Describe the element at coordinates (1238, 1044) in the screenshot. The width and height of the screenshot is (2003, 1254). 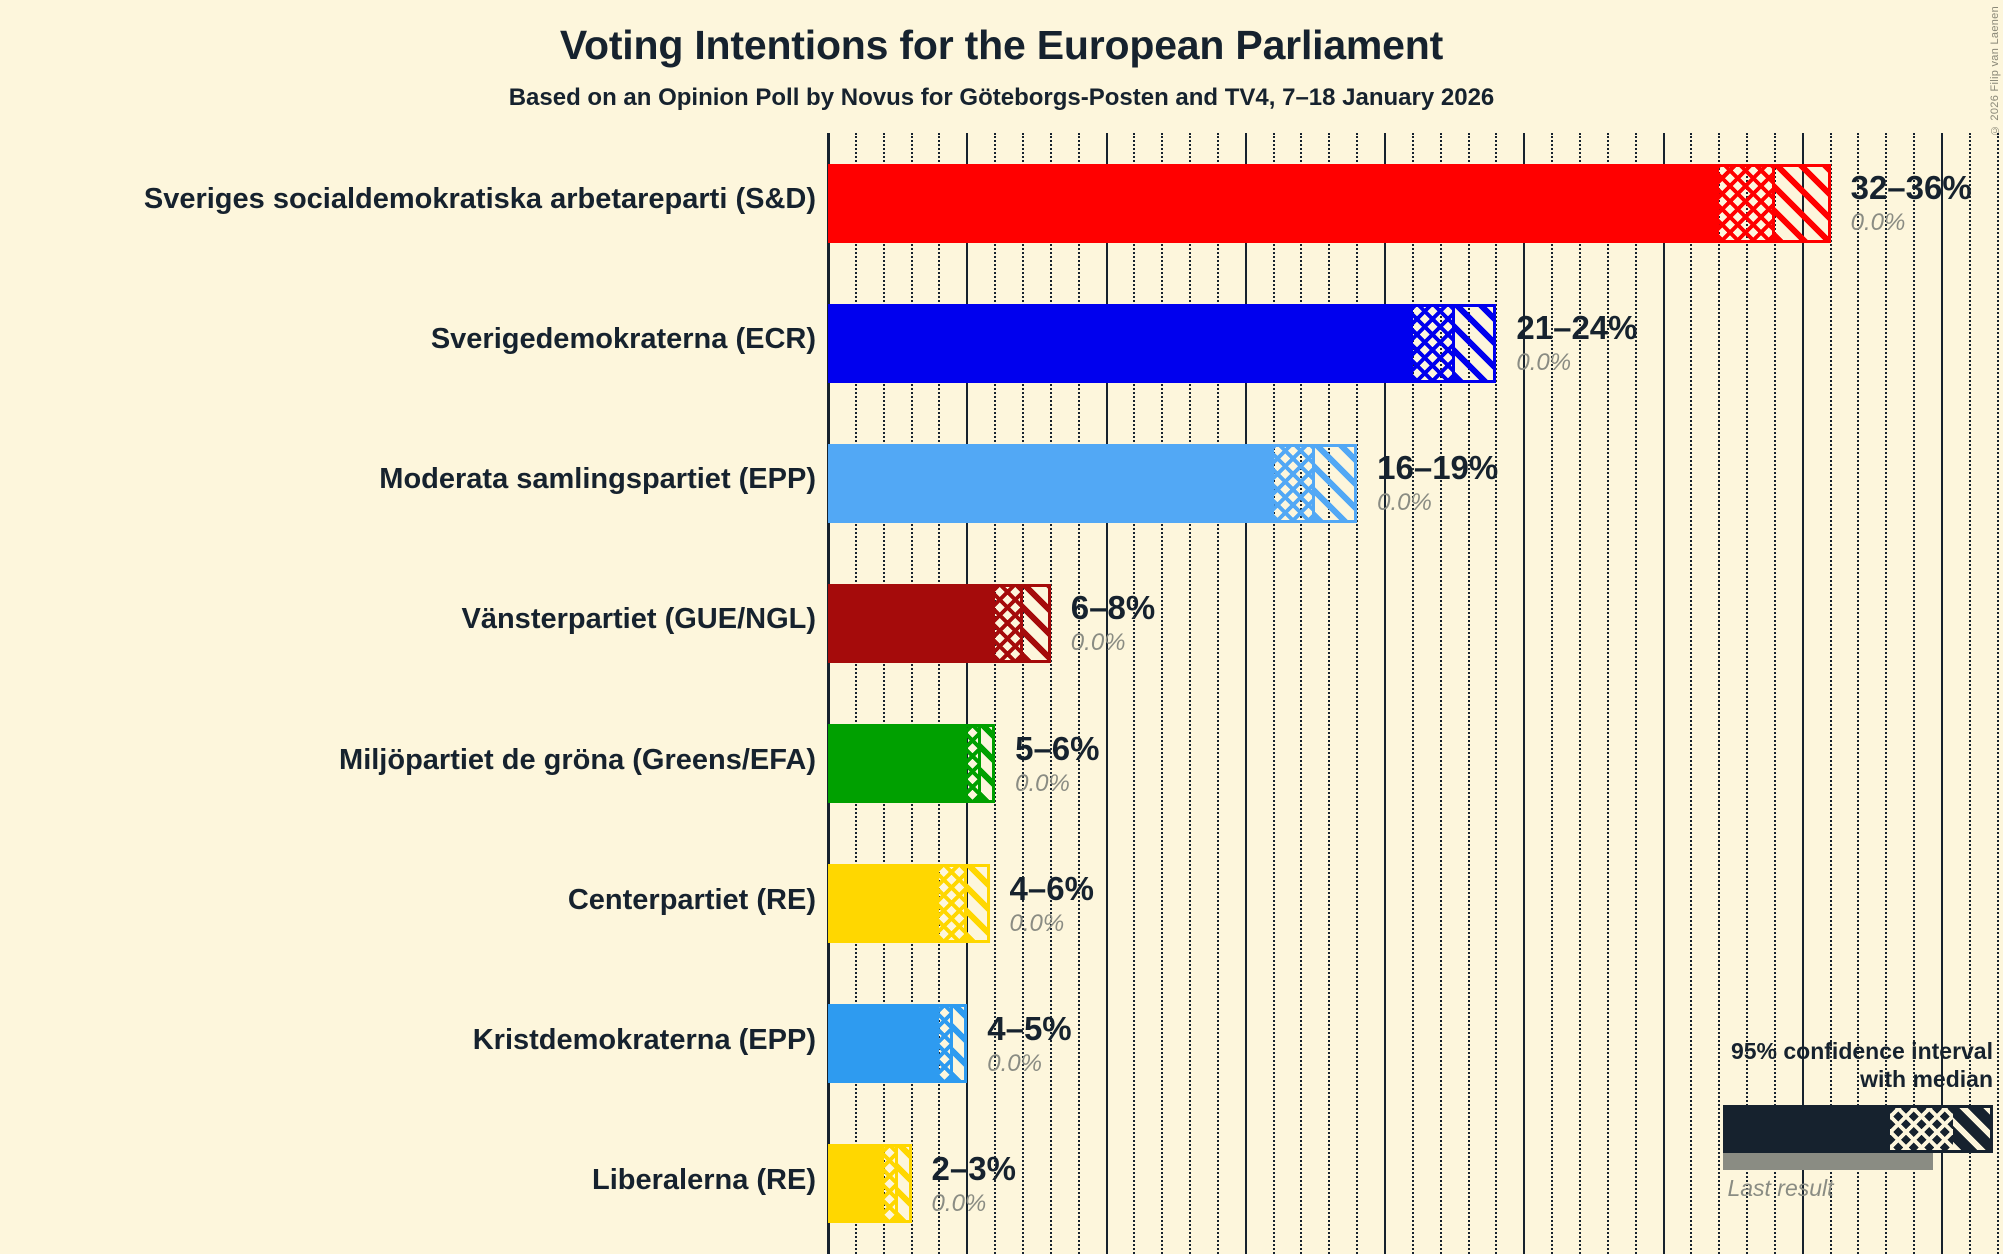
I see `chart-bar-row: Kristdemokraterna (EPP) 4–5% 0.0%` at that location.